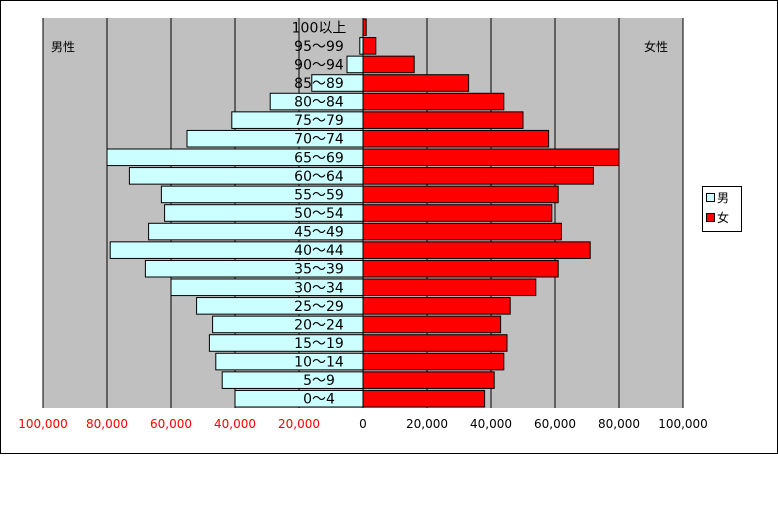  Describe the element at coordinates (319, 363) in the screenshot. I see `age-label: 10～14` at that location.